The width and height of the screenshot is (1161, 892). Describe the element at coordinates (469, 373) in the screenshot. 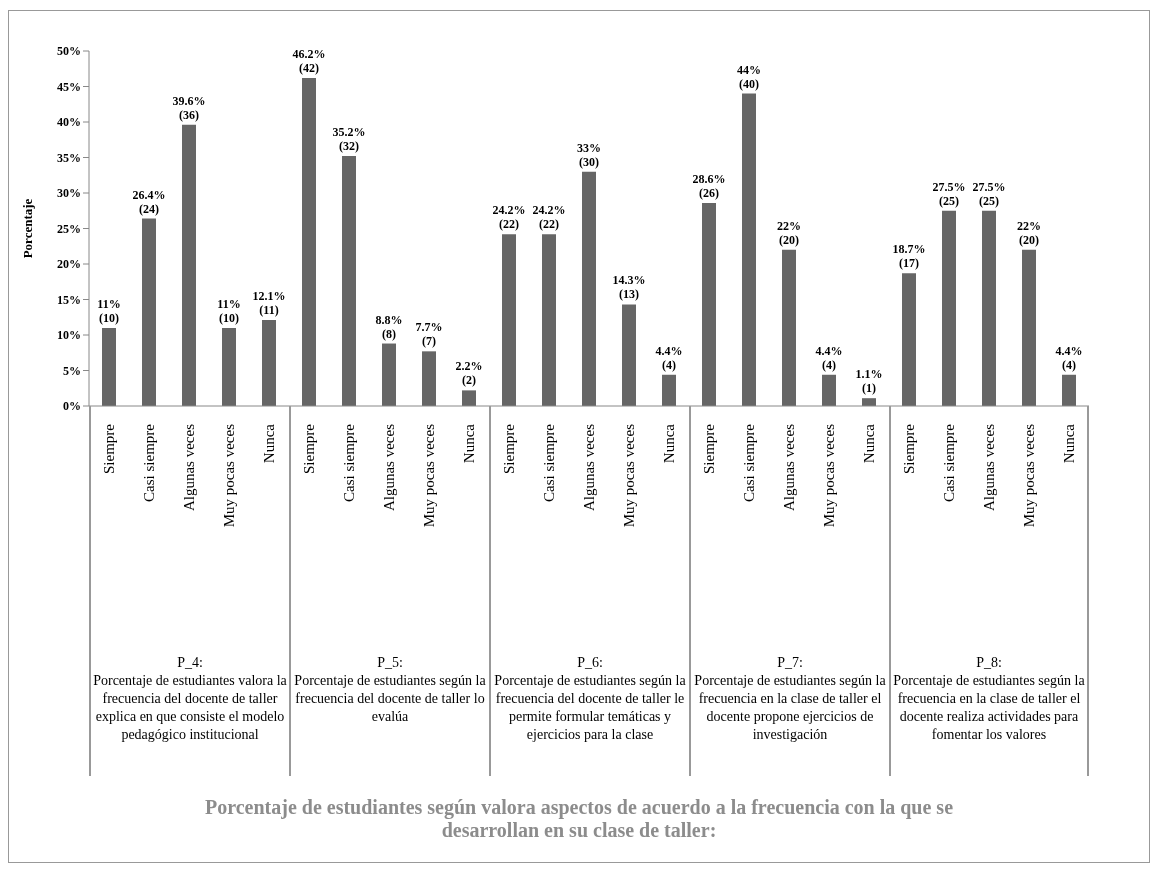

I see `data-label: 2.2% (2)` at that location.